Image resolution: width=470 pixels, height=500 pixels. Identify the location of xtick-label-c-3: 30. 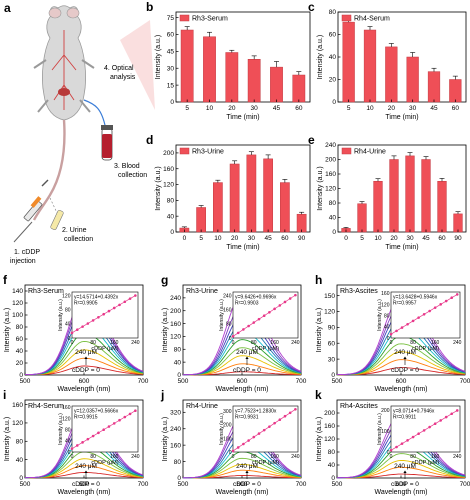
(413, 108).